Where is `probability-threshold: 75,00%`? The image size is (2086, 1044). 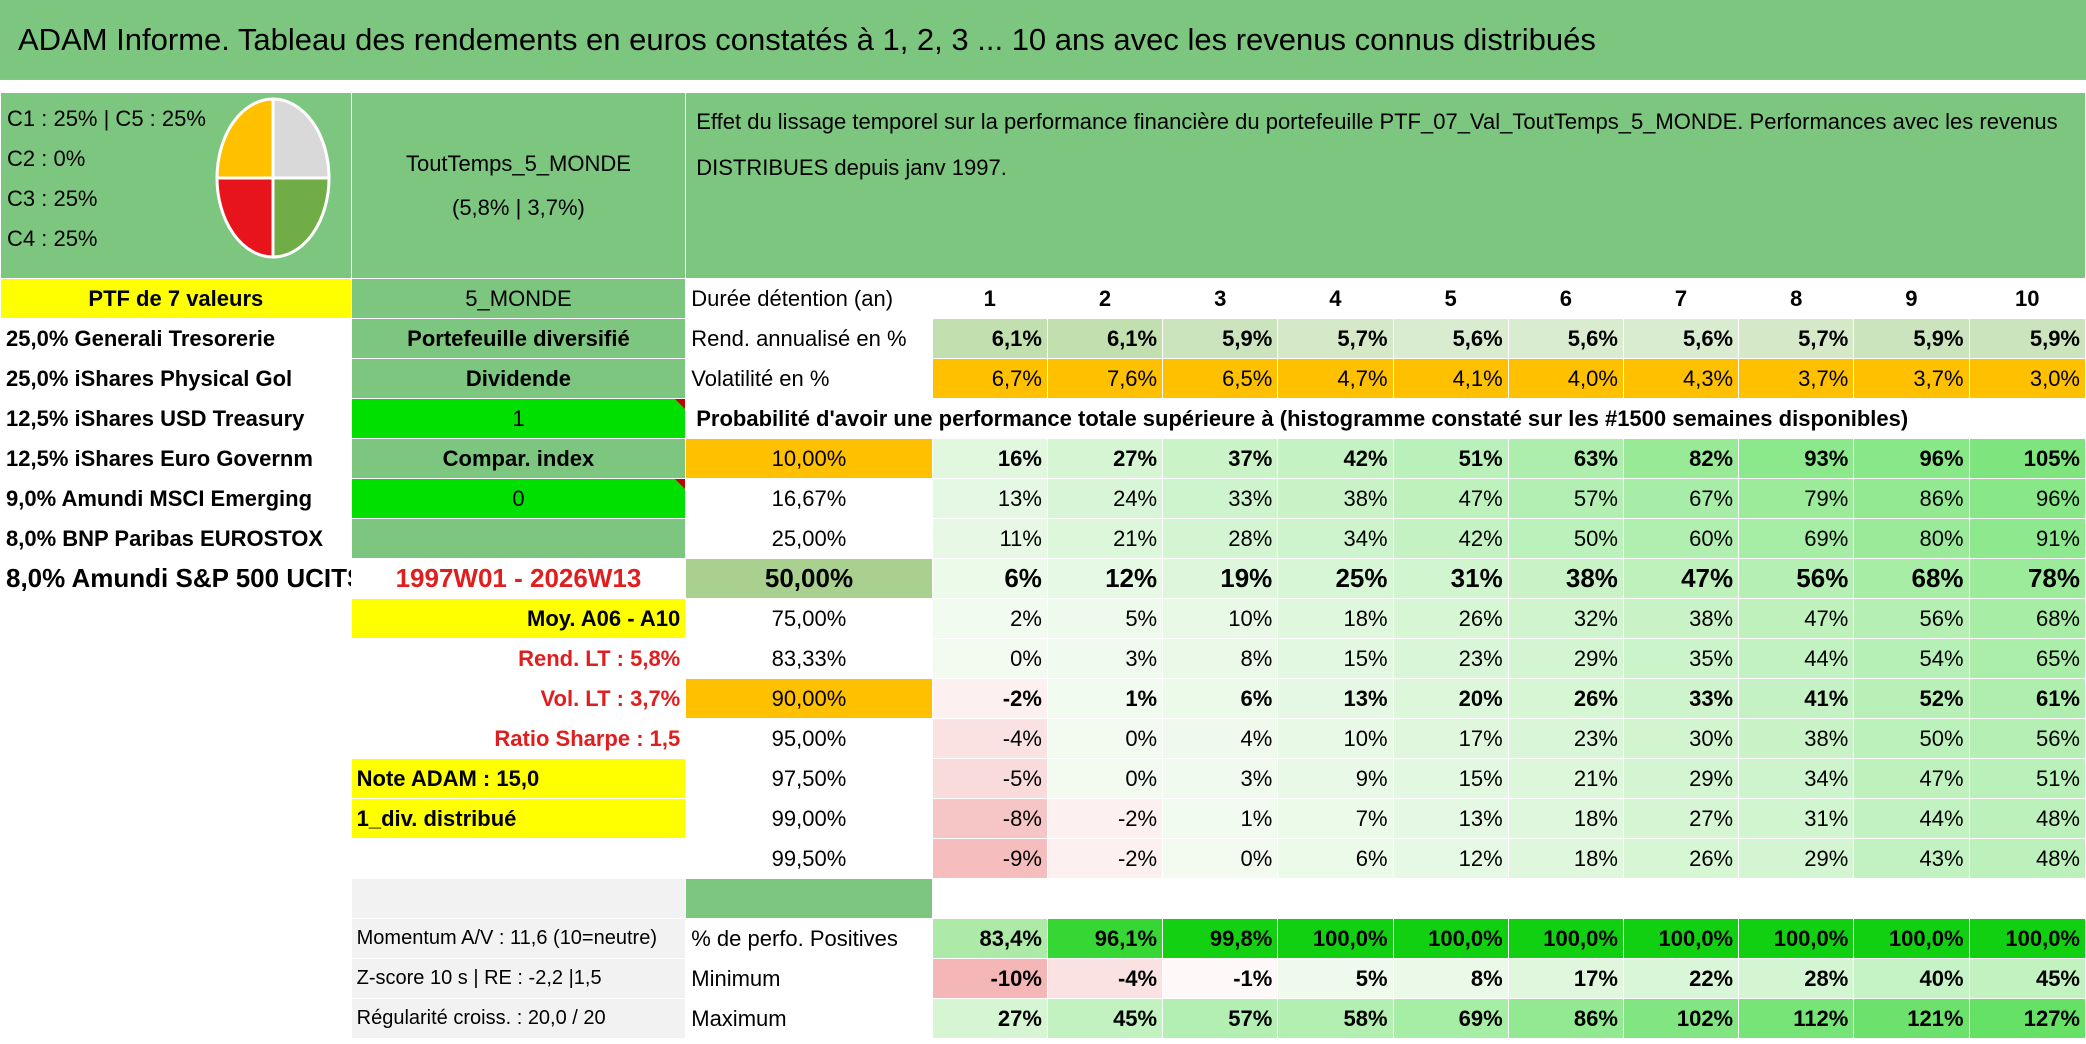 probability-threshold: 75,00% is located at coordinates (809, 618).